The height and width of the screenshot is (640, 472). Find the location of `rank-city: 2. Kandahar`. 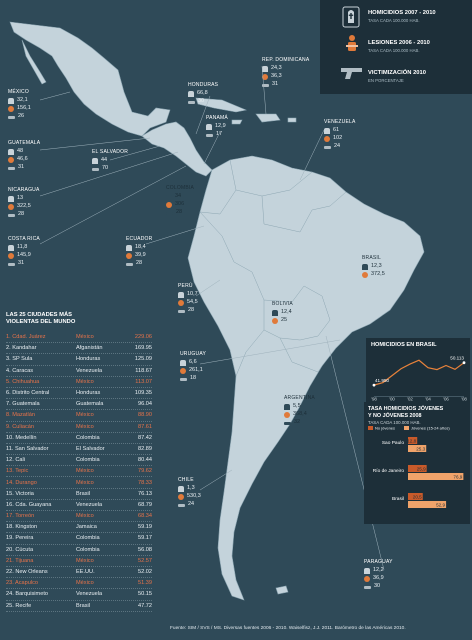

rank-city: 2. Kandahar is located at coordinates (21, 348).